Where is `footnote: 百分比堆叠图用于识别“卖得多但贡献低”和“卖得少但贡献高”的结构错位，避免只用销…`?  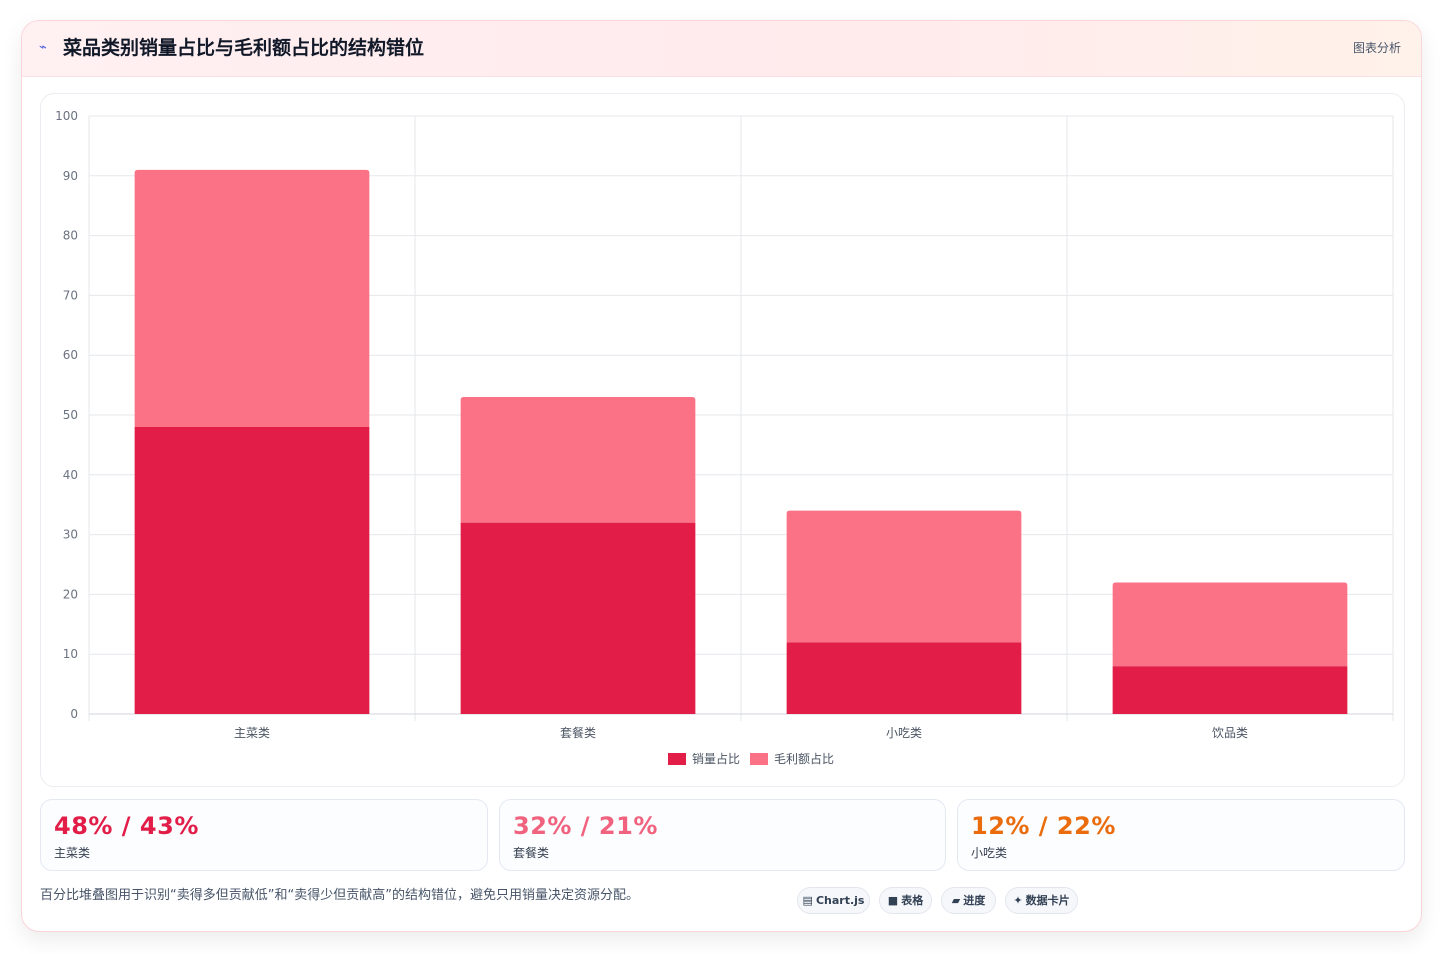
footnote: 百分比堆叠图用于识别“卖得多但贡献低”和“卖得少但贡献高”的结构错位，避免只用销… is located at coordinates (339, 895).